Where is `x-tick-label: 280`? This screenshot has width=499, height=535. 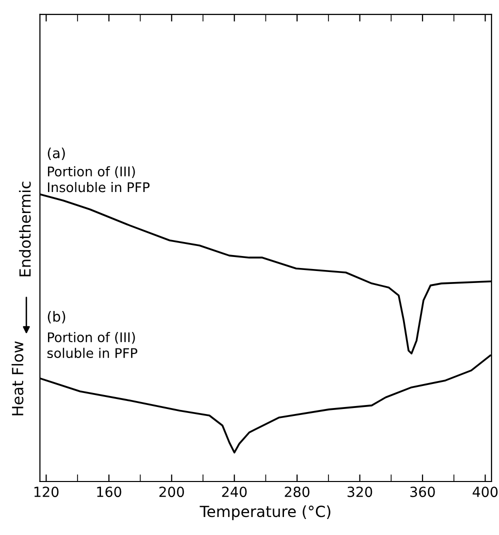
x-tick-label: 280 is located at coordinates (297, 492).